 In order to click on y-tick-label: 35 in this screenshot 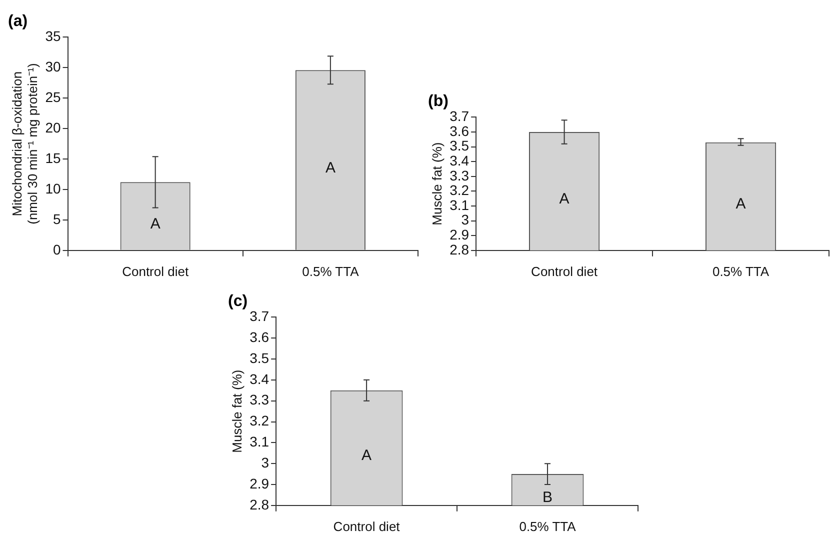, I will do `click(53, 36)`.